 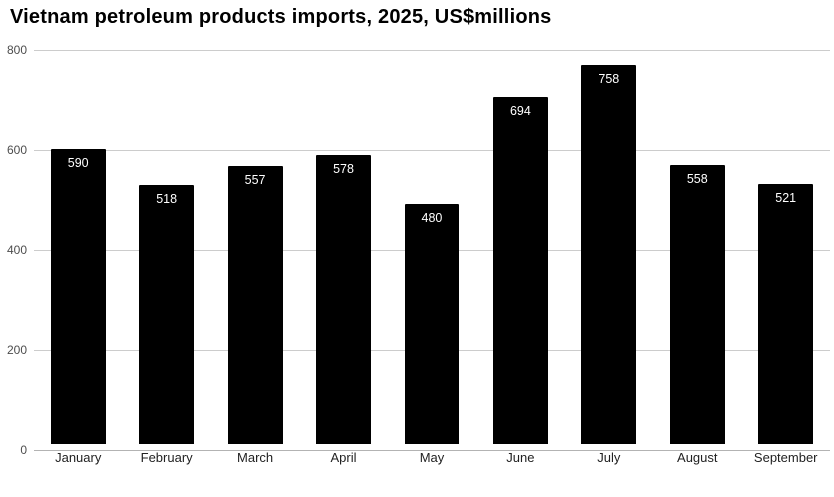 I want to click on bar-april: 578, so click(x=343, y=300).